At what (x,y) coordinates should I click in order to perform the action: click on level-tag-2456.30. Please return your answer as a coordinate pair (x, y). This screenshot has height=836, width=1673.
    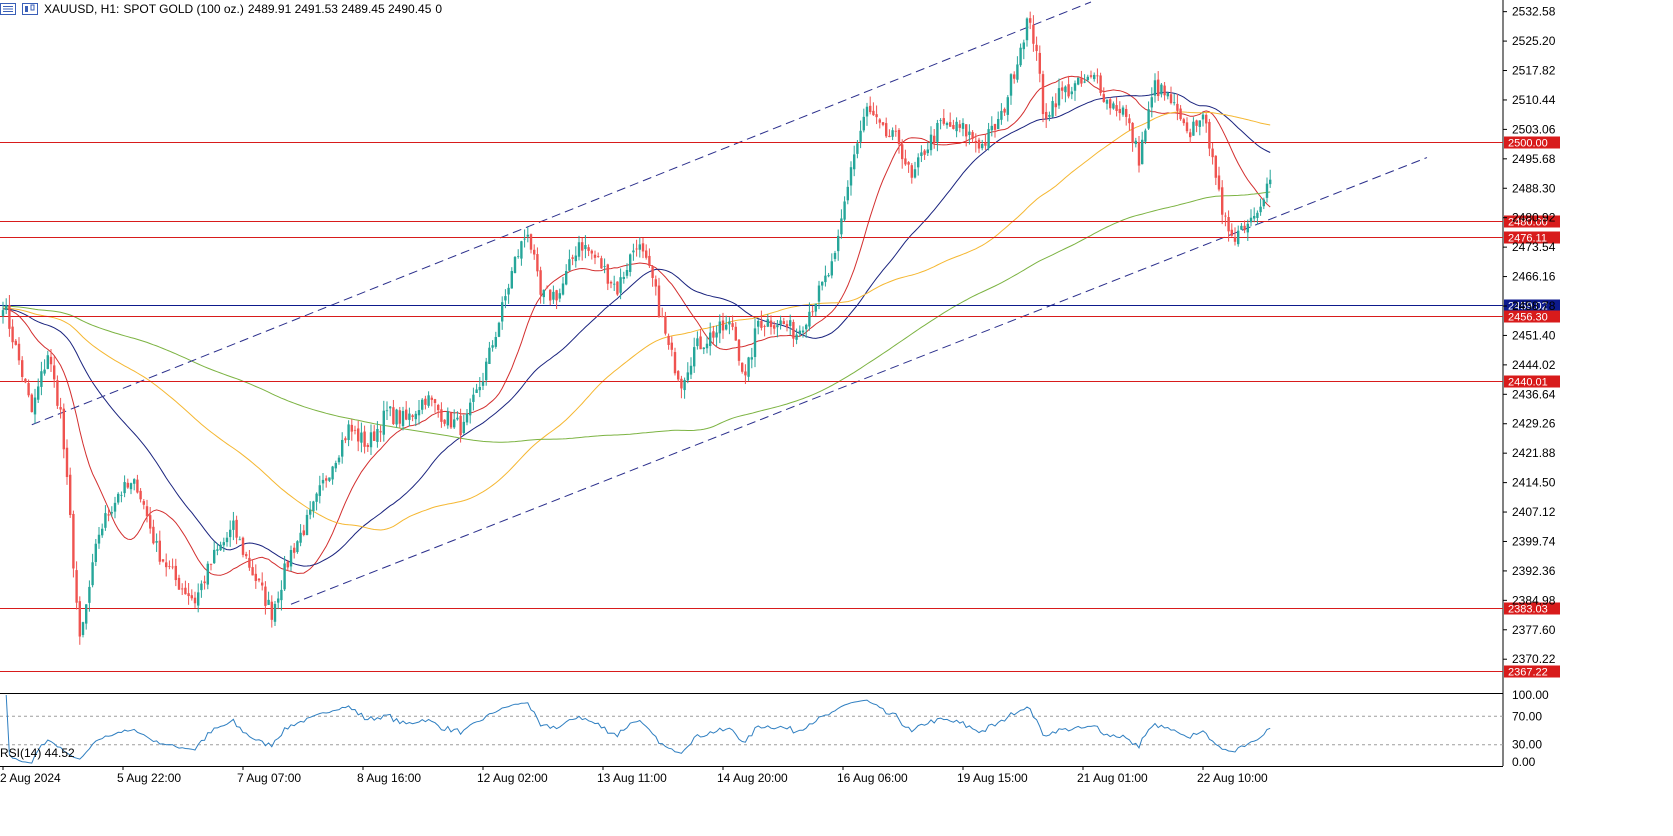
    Looking at the image, I should click on (1532, 316).